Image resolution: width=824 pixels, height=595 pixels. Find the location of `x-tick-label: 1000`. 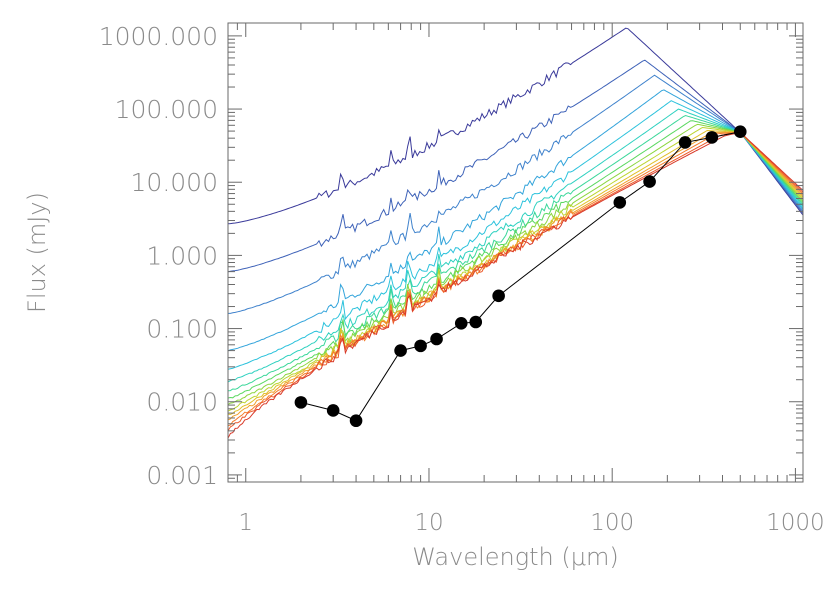

x-tick-label: 1000 is located at coordinates (795, 523).